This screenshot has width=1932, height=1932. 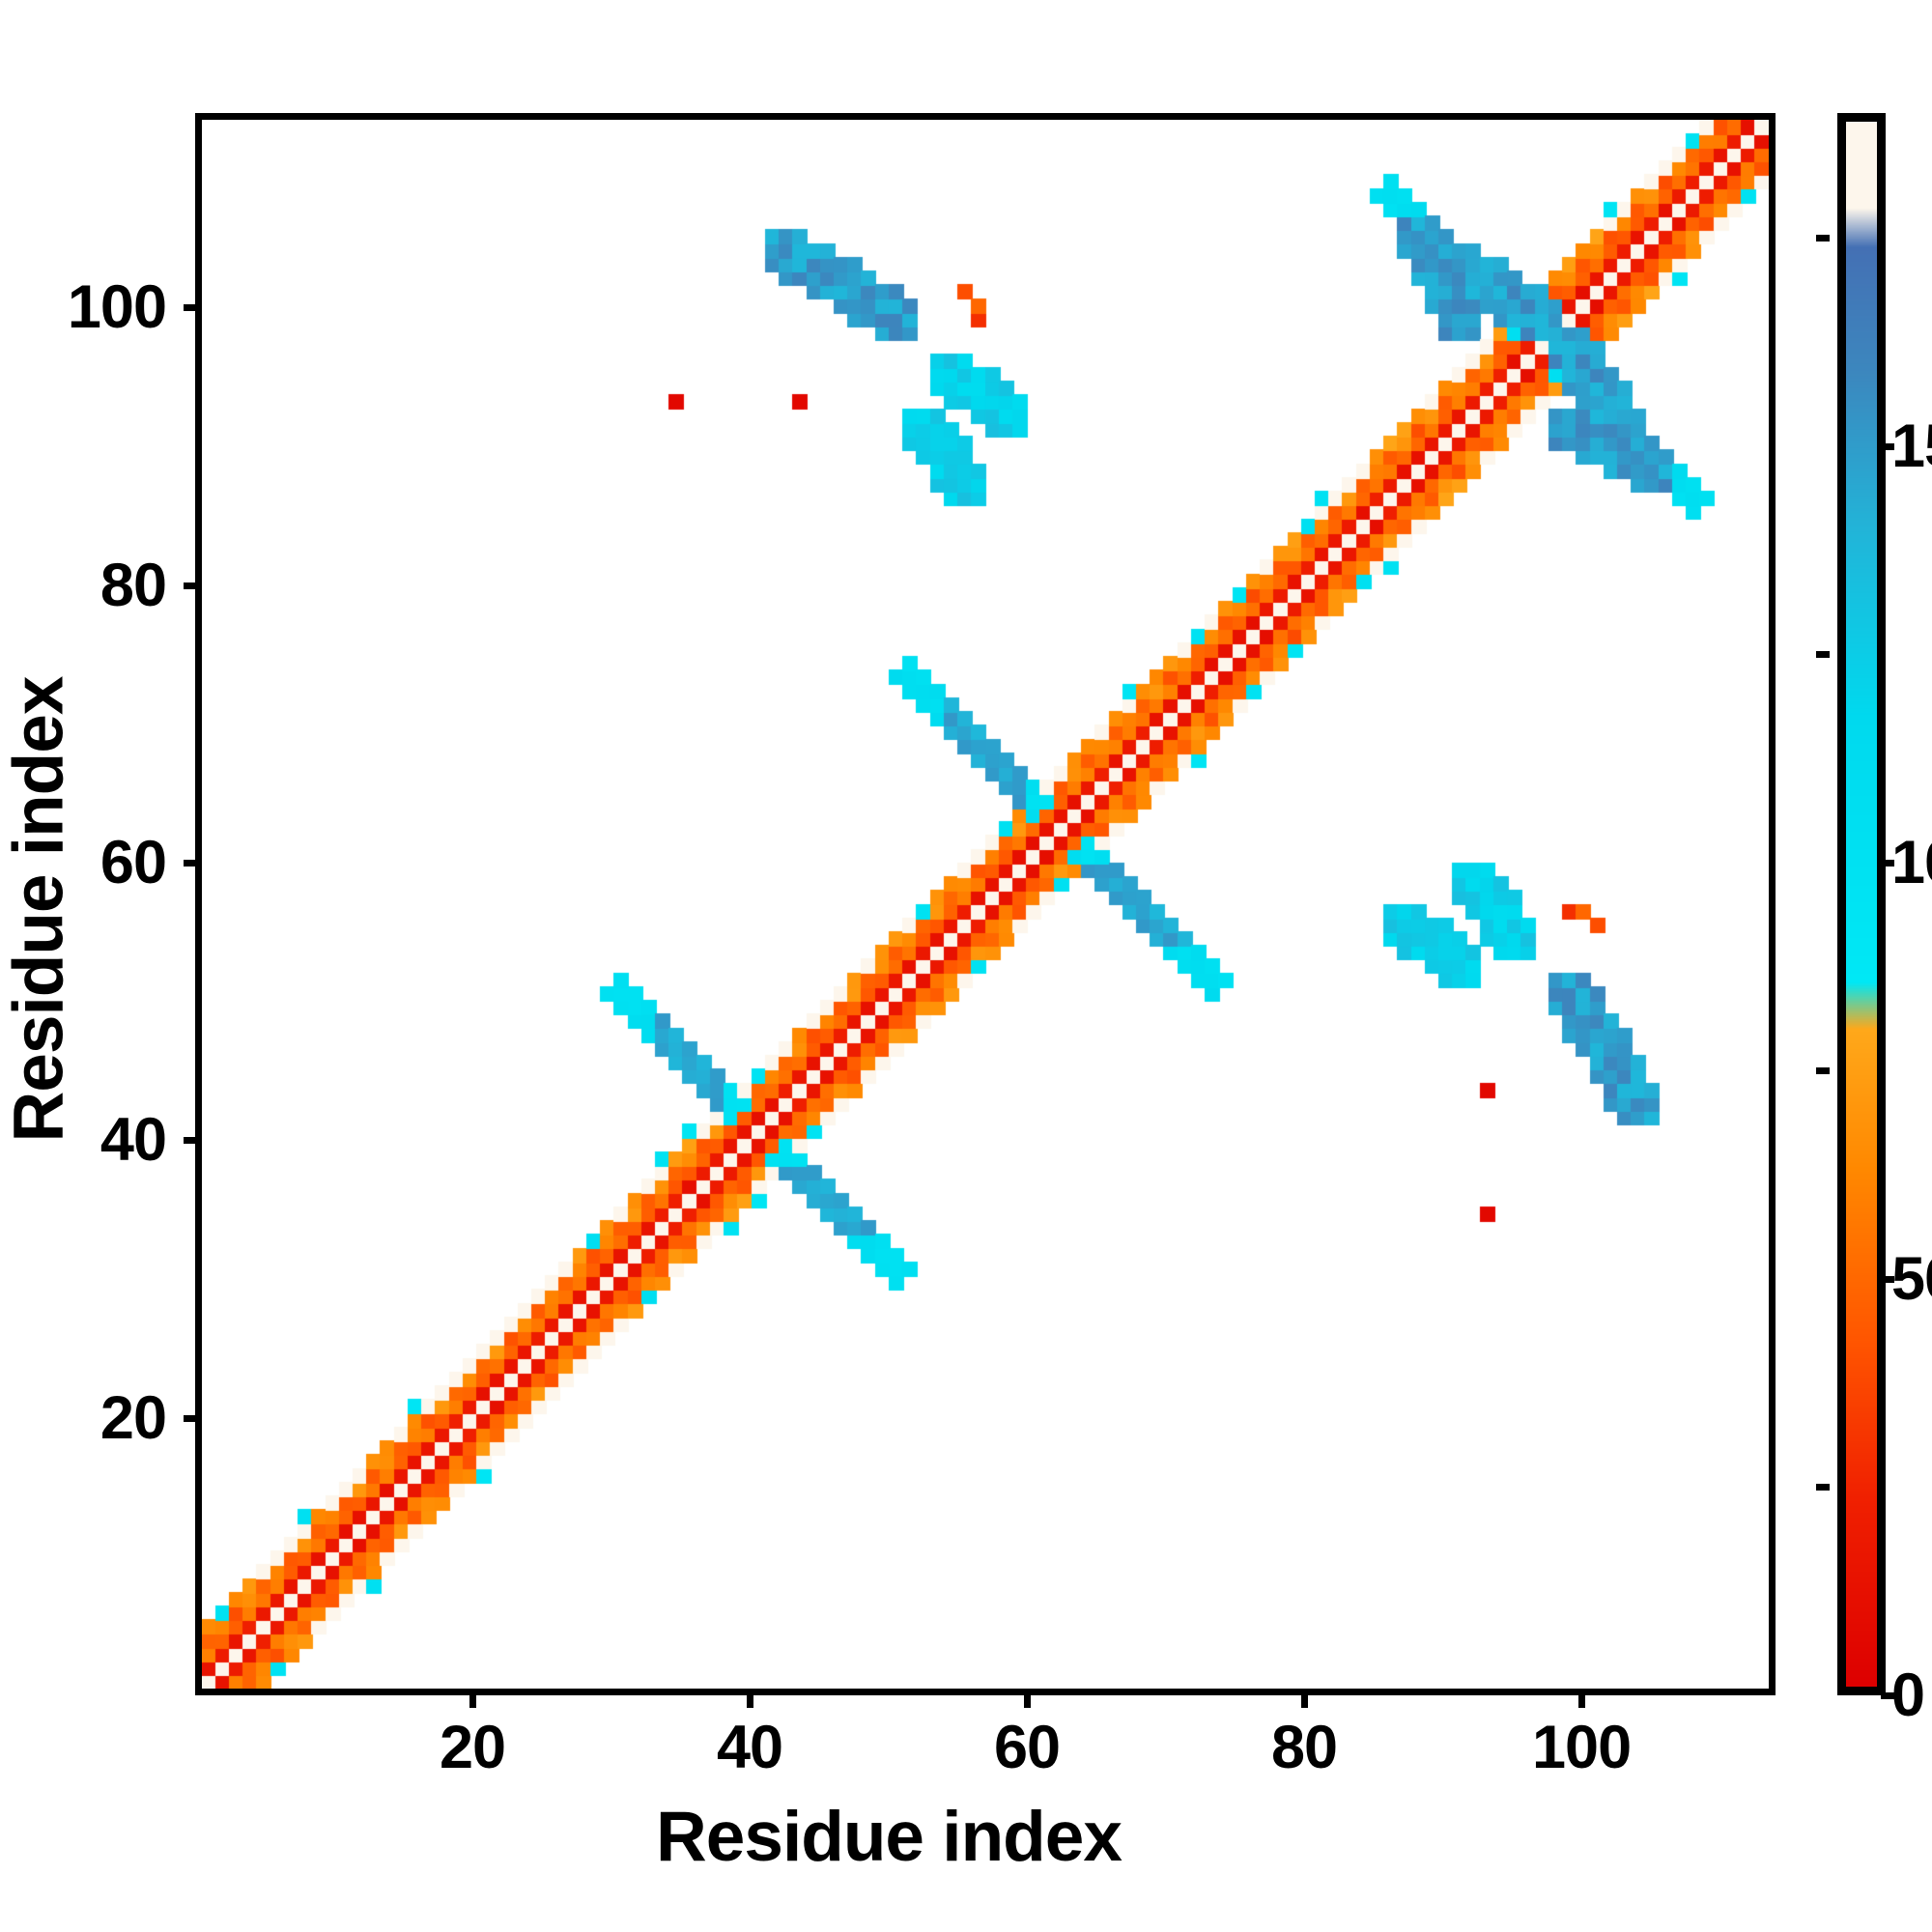 What do you see at coordinates (133, 1417) in the screenshot?
I see `y-tick-label-20: 20` at bounding box center [133, 1417].